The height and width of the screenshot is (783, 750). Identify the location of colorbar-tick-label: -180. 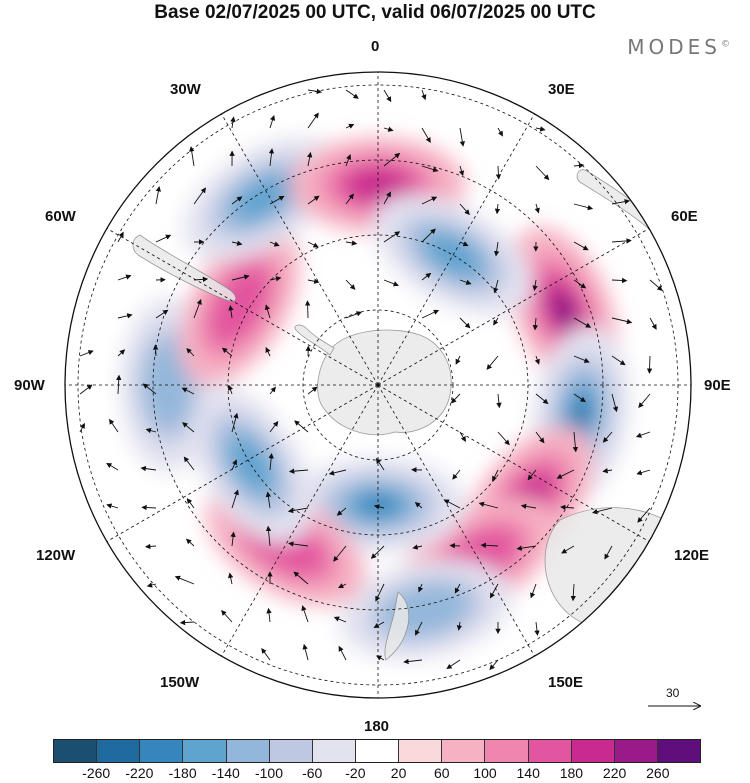
(182, 773).